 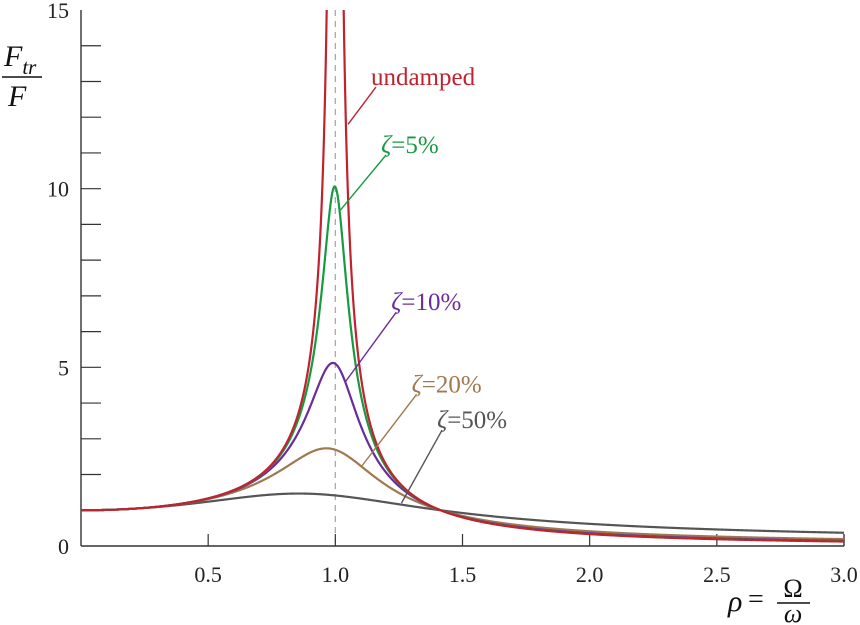 What do you see at coordinates (463, 574) in the screenshot?
I see `x-tick-label: 1.5` at bounding box center [463, 574].